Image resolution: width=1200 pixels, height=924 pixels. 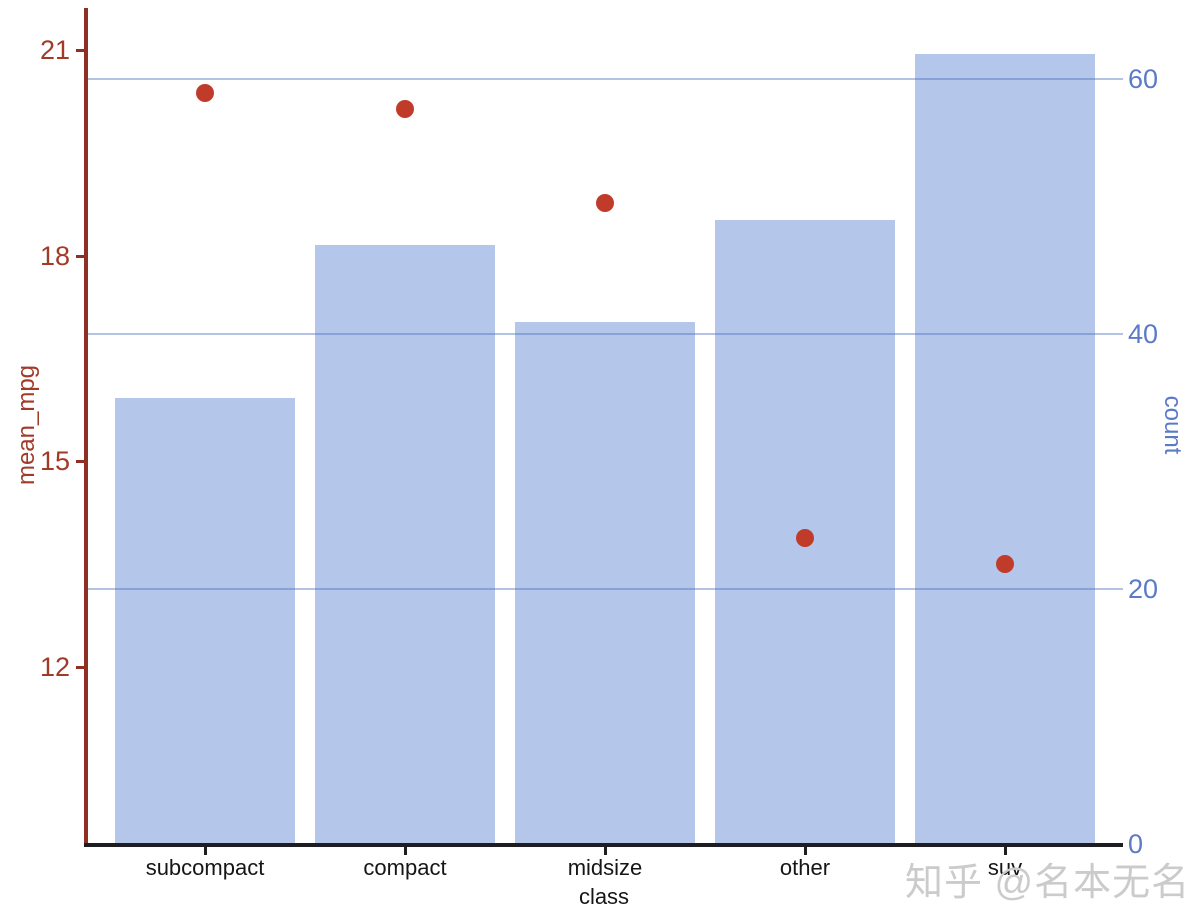 What do you see at coordinates (1143, 79) in the screenshot?
I see `right-tick-label-60: 60` at bounding box center [1143, 79].